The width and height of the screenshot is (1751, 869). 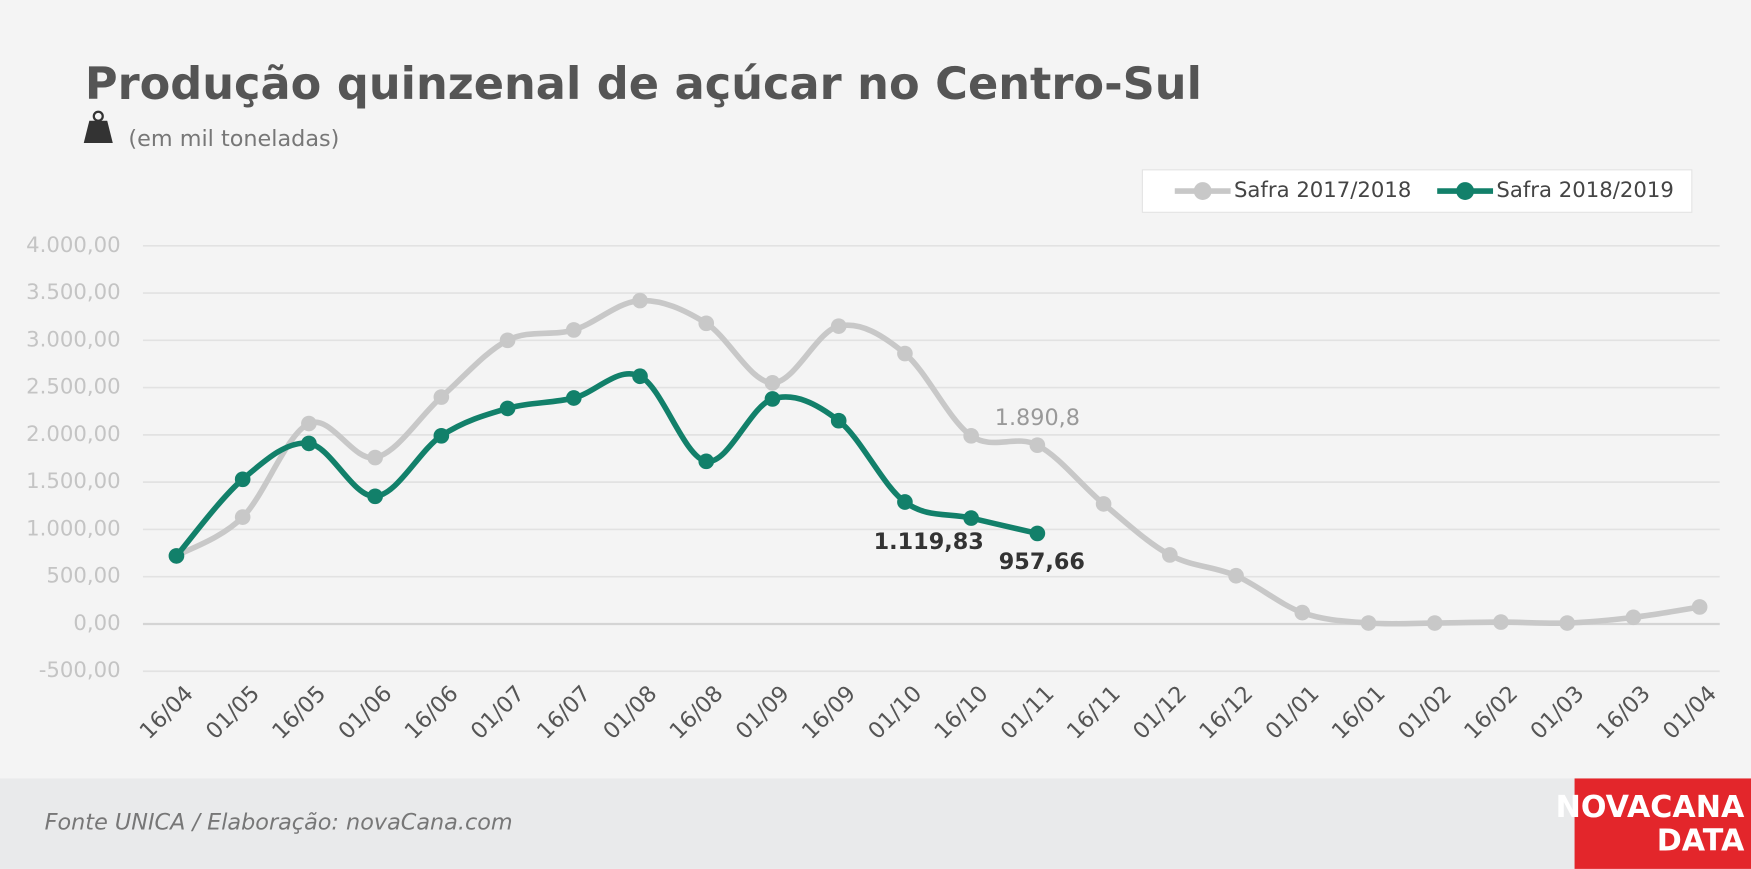 What do you see at coordinates (1417, 191) in the screenshot?
I see `legend` at bounding box center [1417, 191].